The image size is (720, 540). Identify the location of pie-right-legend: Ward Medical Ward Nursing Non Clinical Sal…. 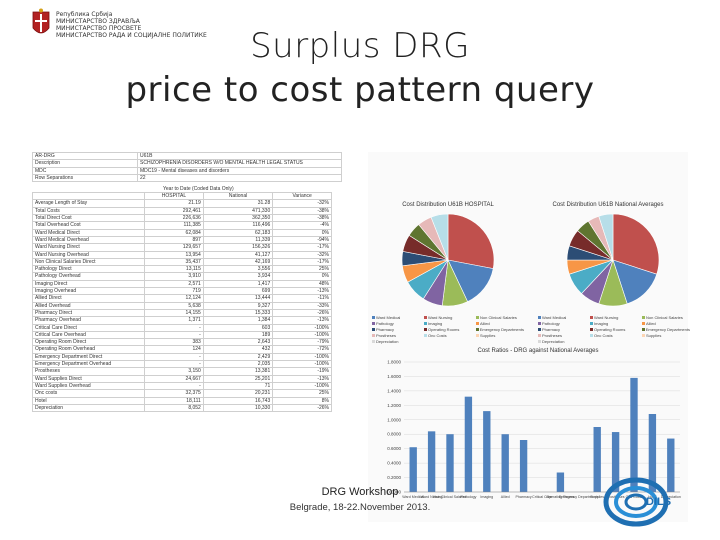
(614, 329).